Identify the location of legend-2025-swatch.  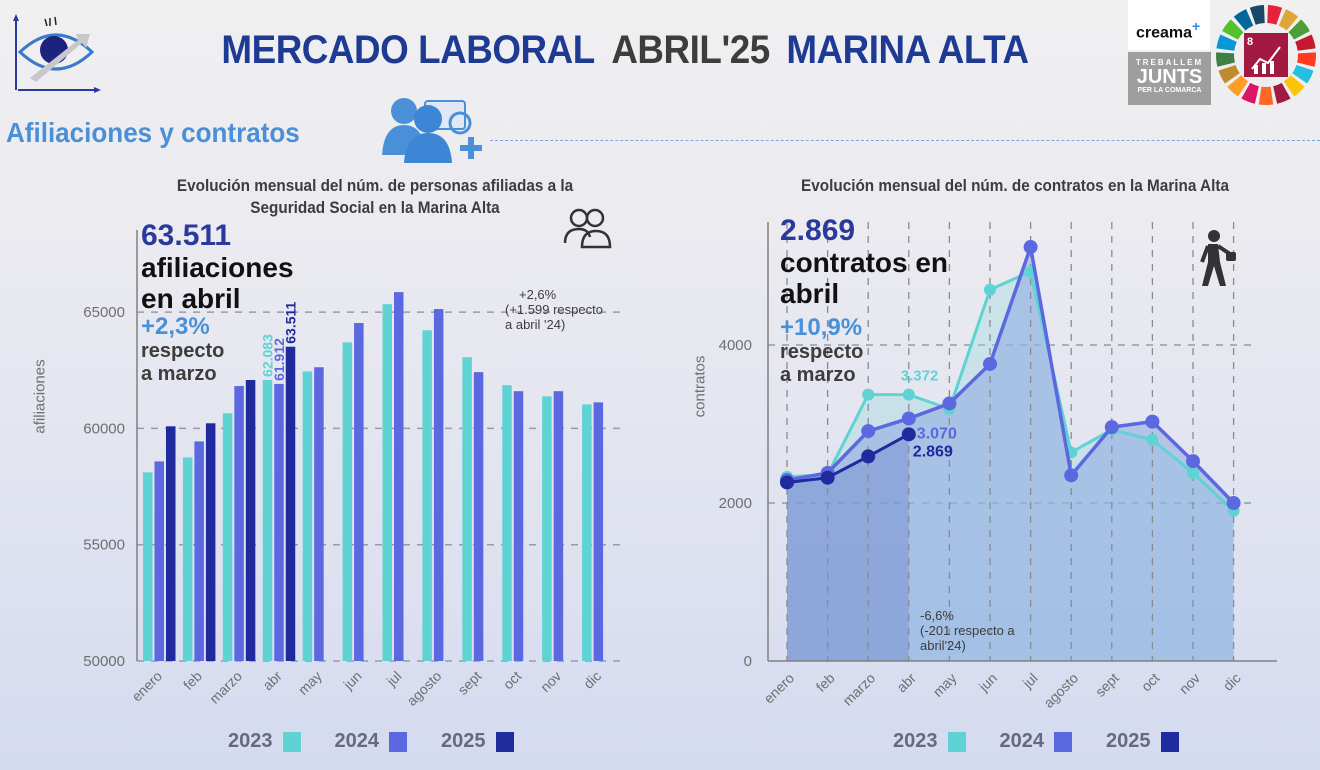
(1169, 741).